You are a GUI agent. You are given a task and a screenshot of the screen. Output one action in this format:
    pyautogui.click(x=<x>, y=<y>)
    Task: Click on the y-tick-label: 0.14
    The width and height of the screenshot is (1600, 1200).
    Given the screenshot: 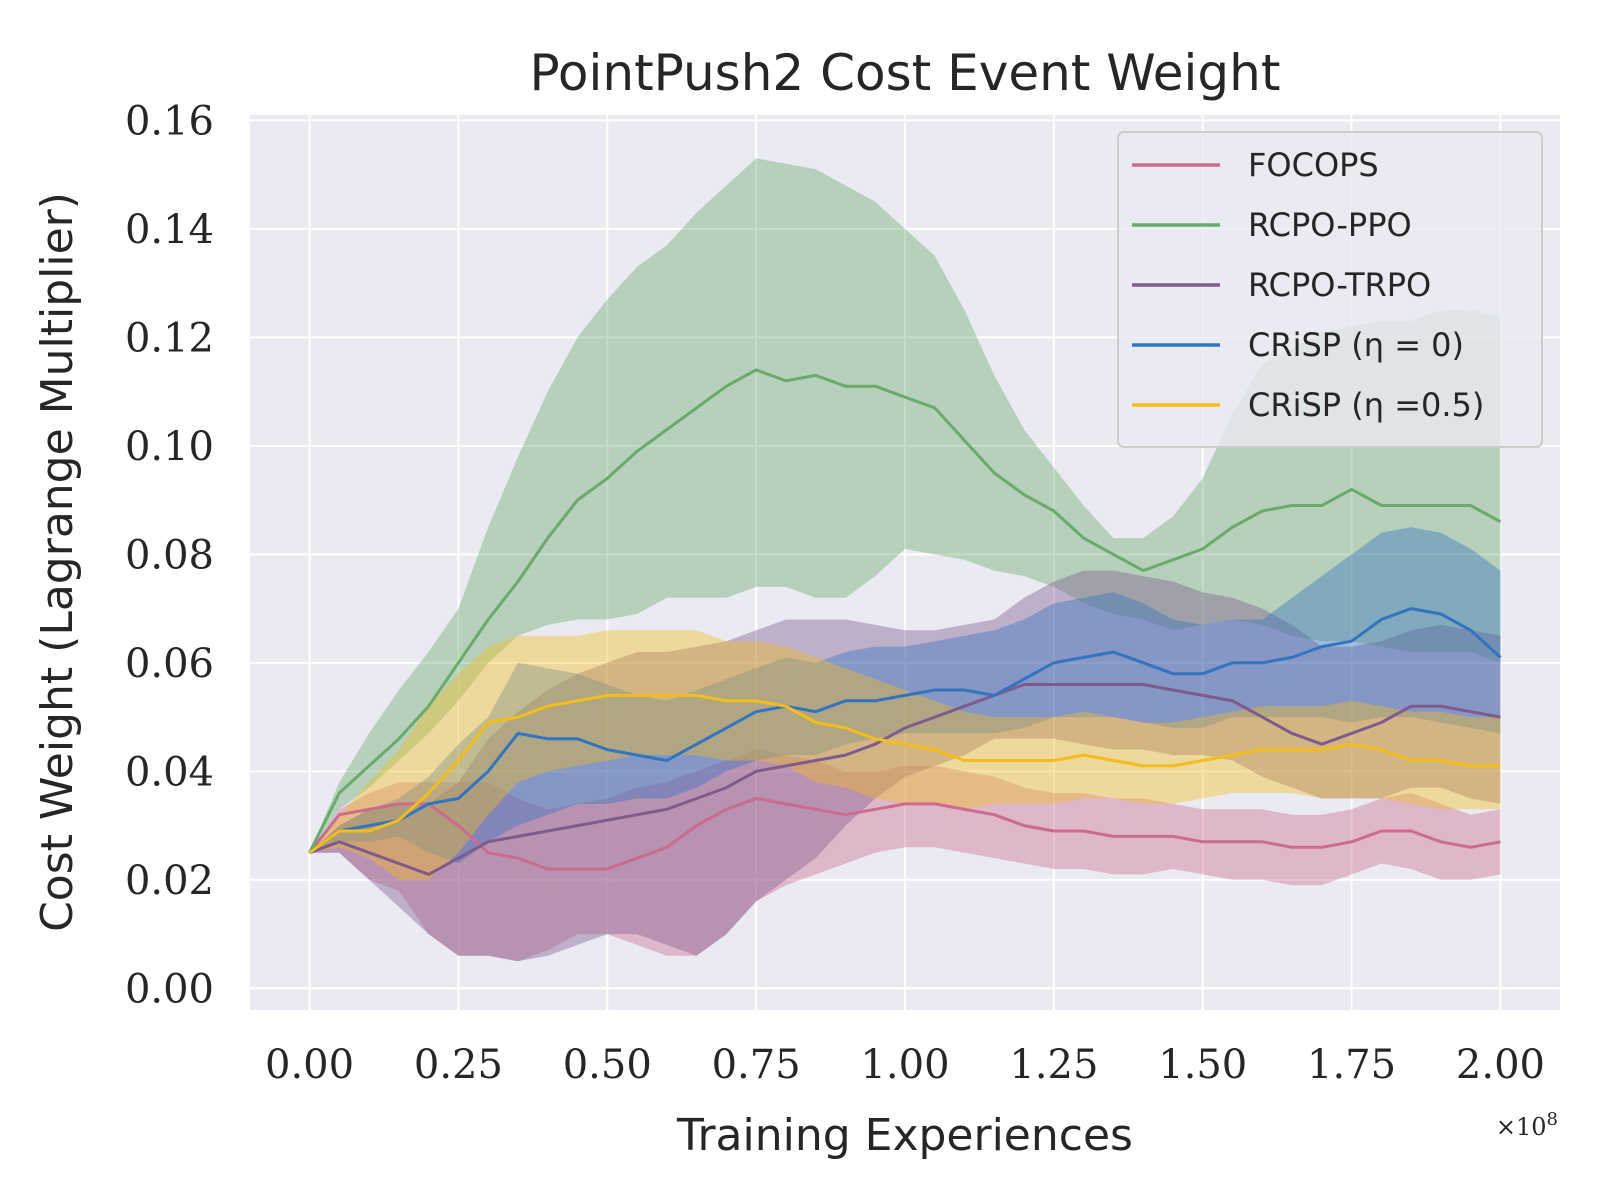 What is the action you would take?
    pyautogui.click(x=169, y=230)
    